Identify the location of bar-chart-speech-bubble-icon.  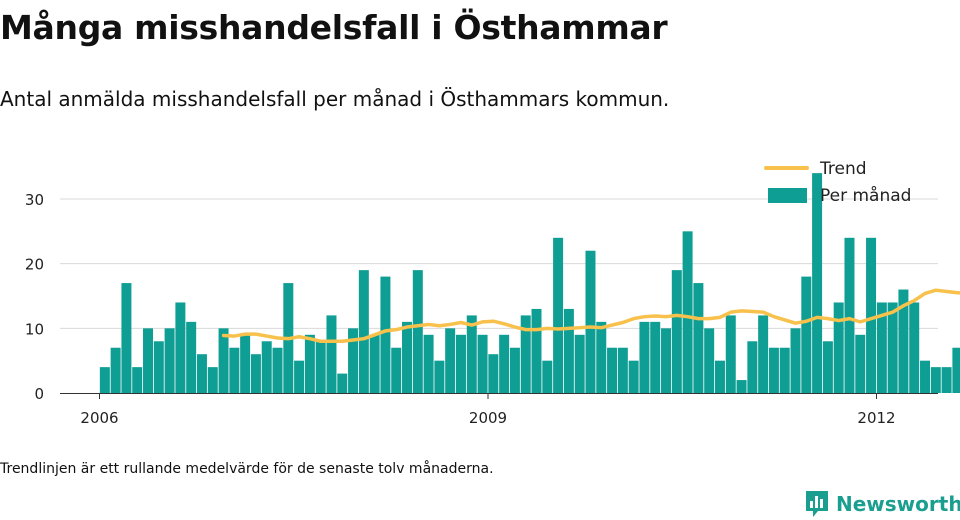
(817, 504).